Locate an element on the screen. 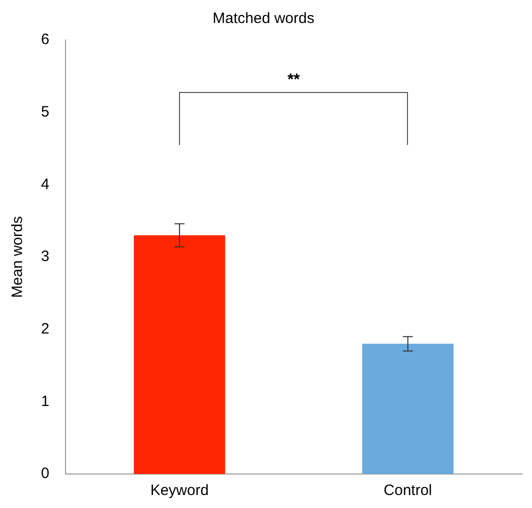 This screenshot has width=532, height=508. y-tick-label: 6 is located at coordinates (45, 39).